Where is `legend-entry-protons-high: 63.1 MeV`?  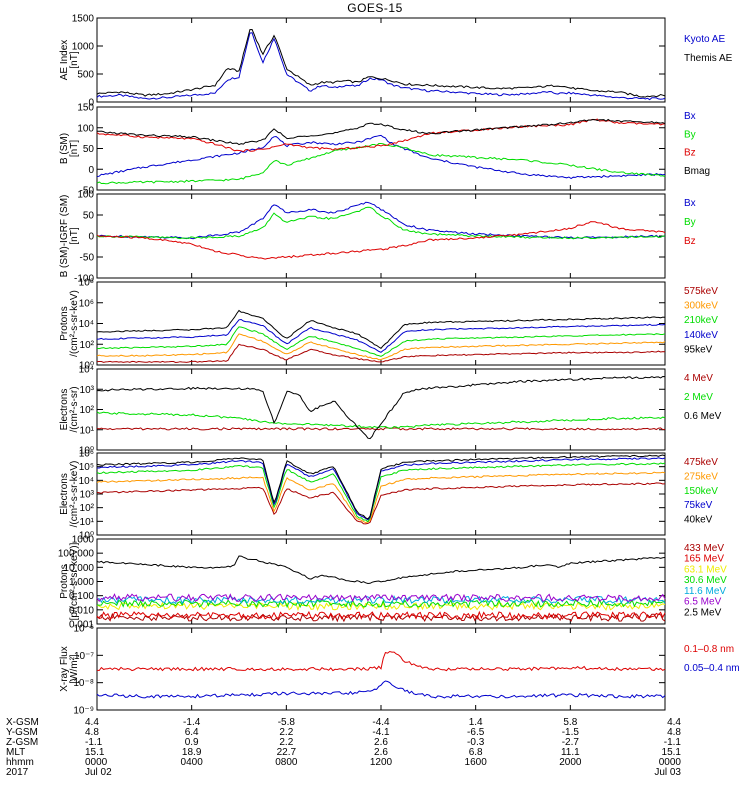
legend-entry-protons-high: 63.1 MeV is located at coordinates (705, 569).